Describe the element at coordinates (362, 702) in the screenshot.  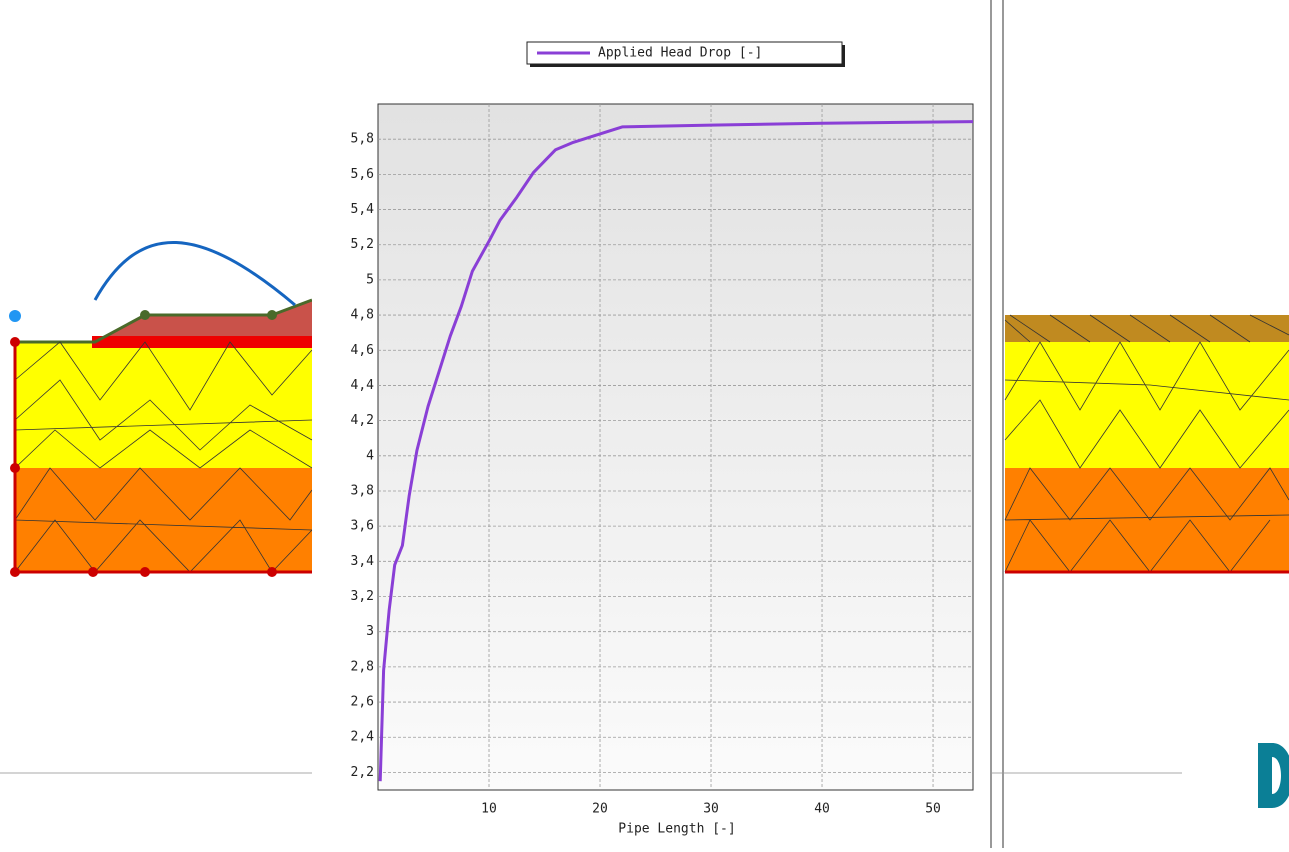
I see `y-tick-label: 2,6` at that location.